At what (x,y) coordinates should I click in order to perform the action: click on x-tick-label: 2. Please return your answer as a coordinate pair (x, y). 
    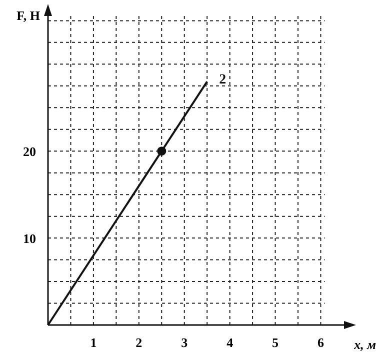
    Looking at the image, I should click on (139, 342).